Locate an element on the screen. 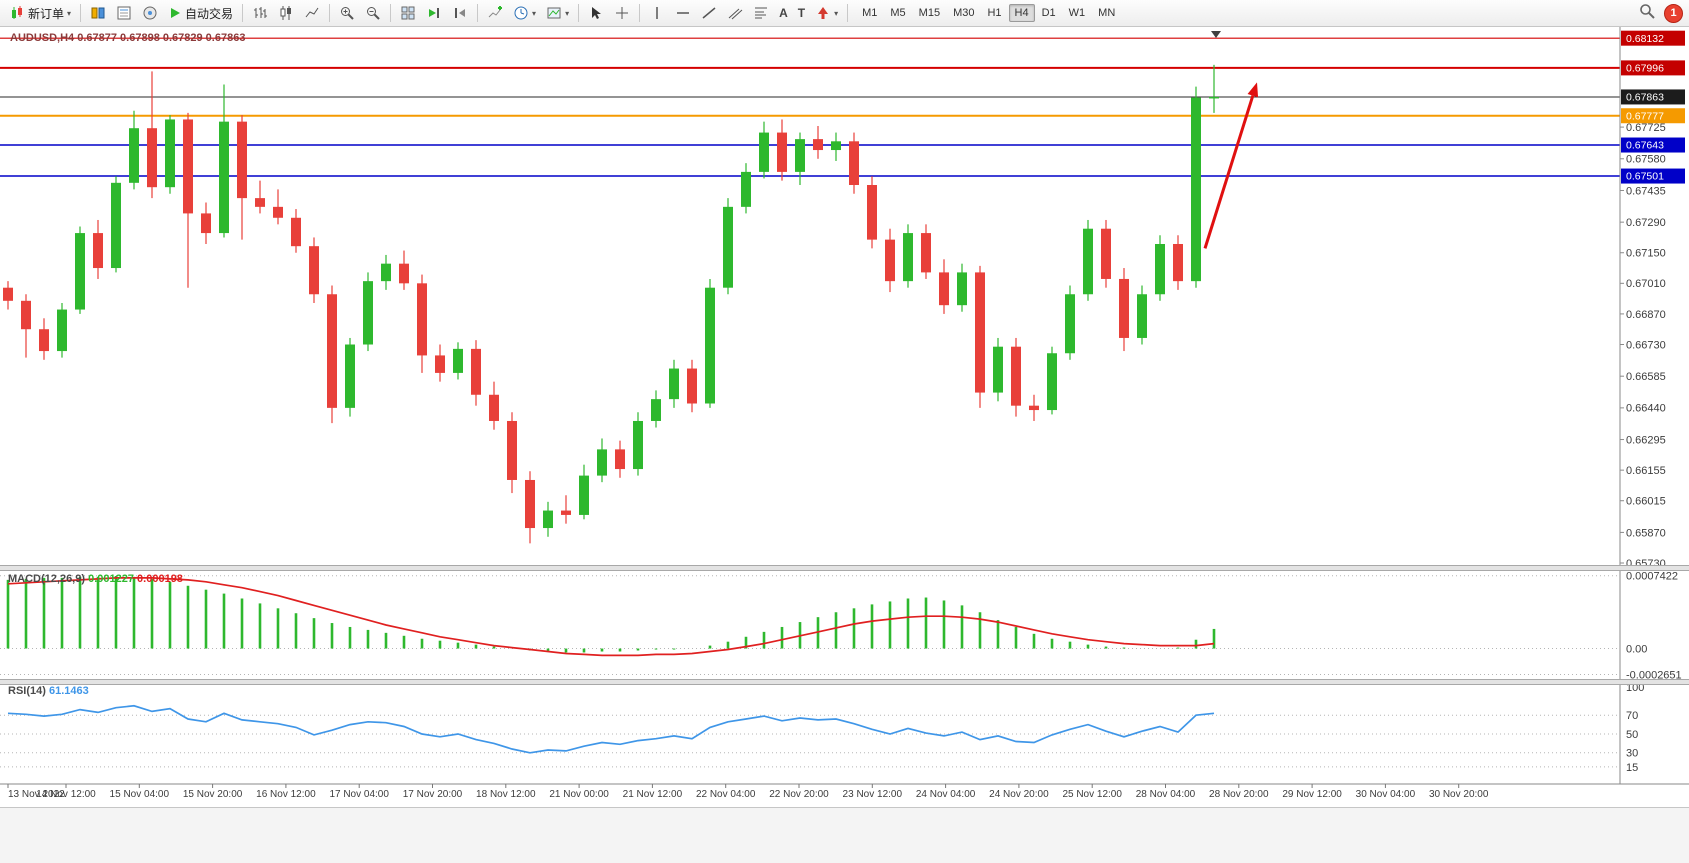  svg-text: 0.66155 is located at coordinates (1646, 471).